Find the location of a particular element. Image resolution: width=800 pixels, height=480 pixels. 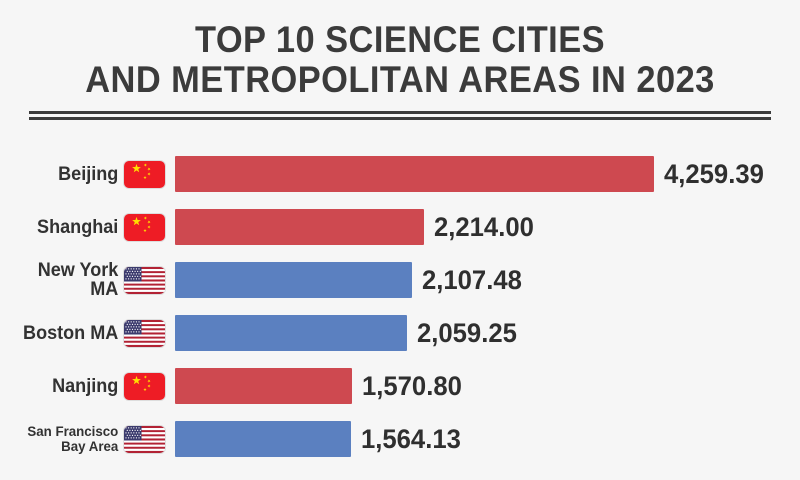

chart-row-inner: San Francisco Bay Area 1,564.13 is located at coordinates (400, 439).